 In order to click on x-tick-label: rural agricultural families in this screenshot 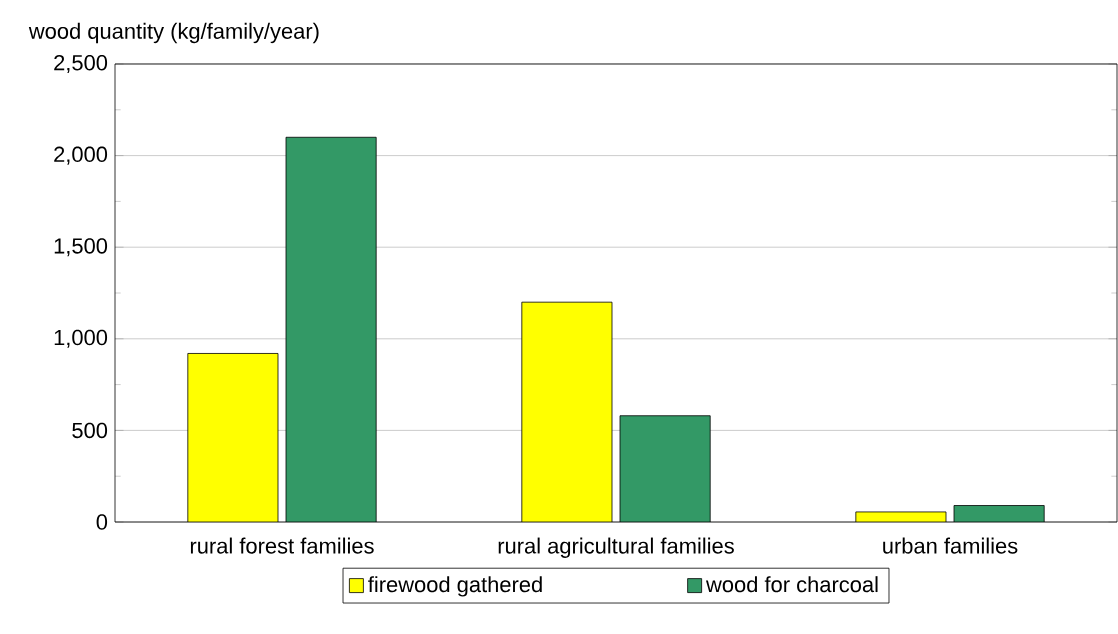, I will do `click(616, 547)`.